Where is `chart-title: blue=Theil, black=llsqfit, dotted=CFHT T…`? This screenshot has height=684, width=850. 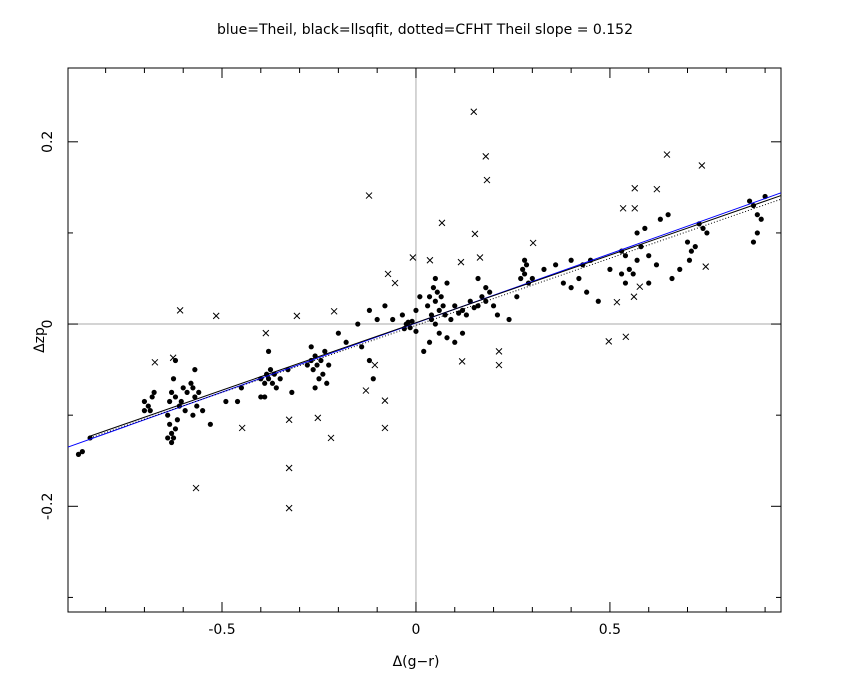 chart-title: blue=Theil, black=llsqfit, dotted=CFHT T… is located at coordinates (425, 30).